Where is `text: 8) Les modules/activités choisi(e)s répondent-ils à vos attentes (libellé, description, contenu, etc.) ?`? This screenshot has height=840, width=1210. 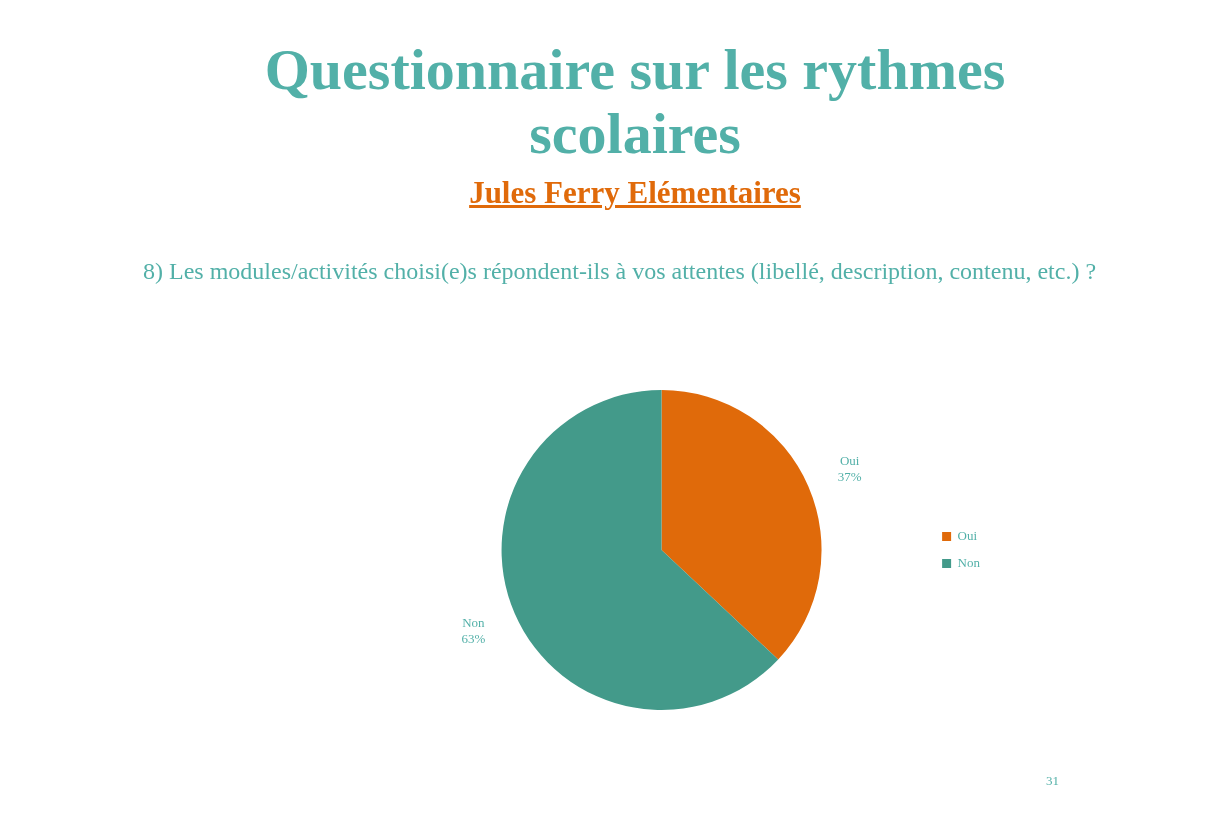
text: 8) Les modules/activités choisi(e)s répondent-ils à vos attentes (libellé, description, contenu, etc.) ? is located at coordinates (620, 271).